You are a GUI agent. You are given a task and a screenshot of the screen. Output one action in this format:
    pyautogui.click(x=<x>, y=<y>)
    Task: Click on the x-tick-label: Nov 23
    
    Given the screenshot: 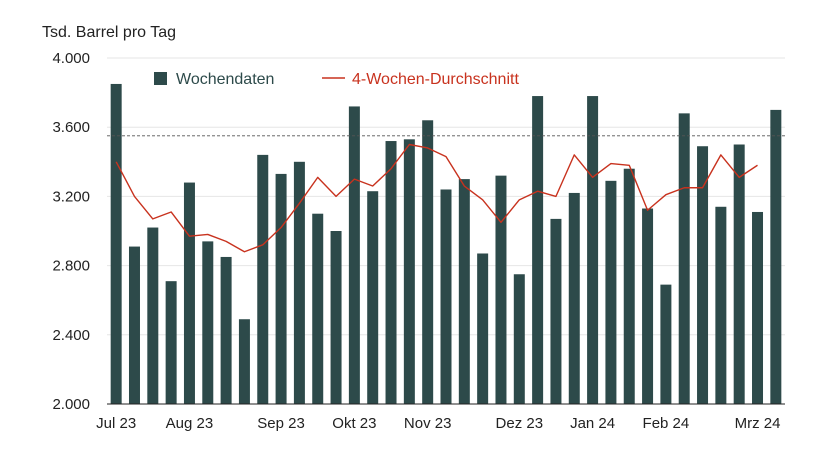 What is the action you would take?
    pyautogui.click(x=428, y=423)
    